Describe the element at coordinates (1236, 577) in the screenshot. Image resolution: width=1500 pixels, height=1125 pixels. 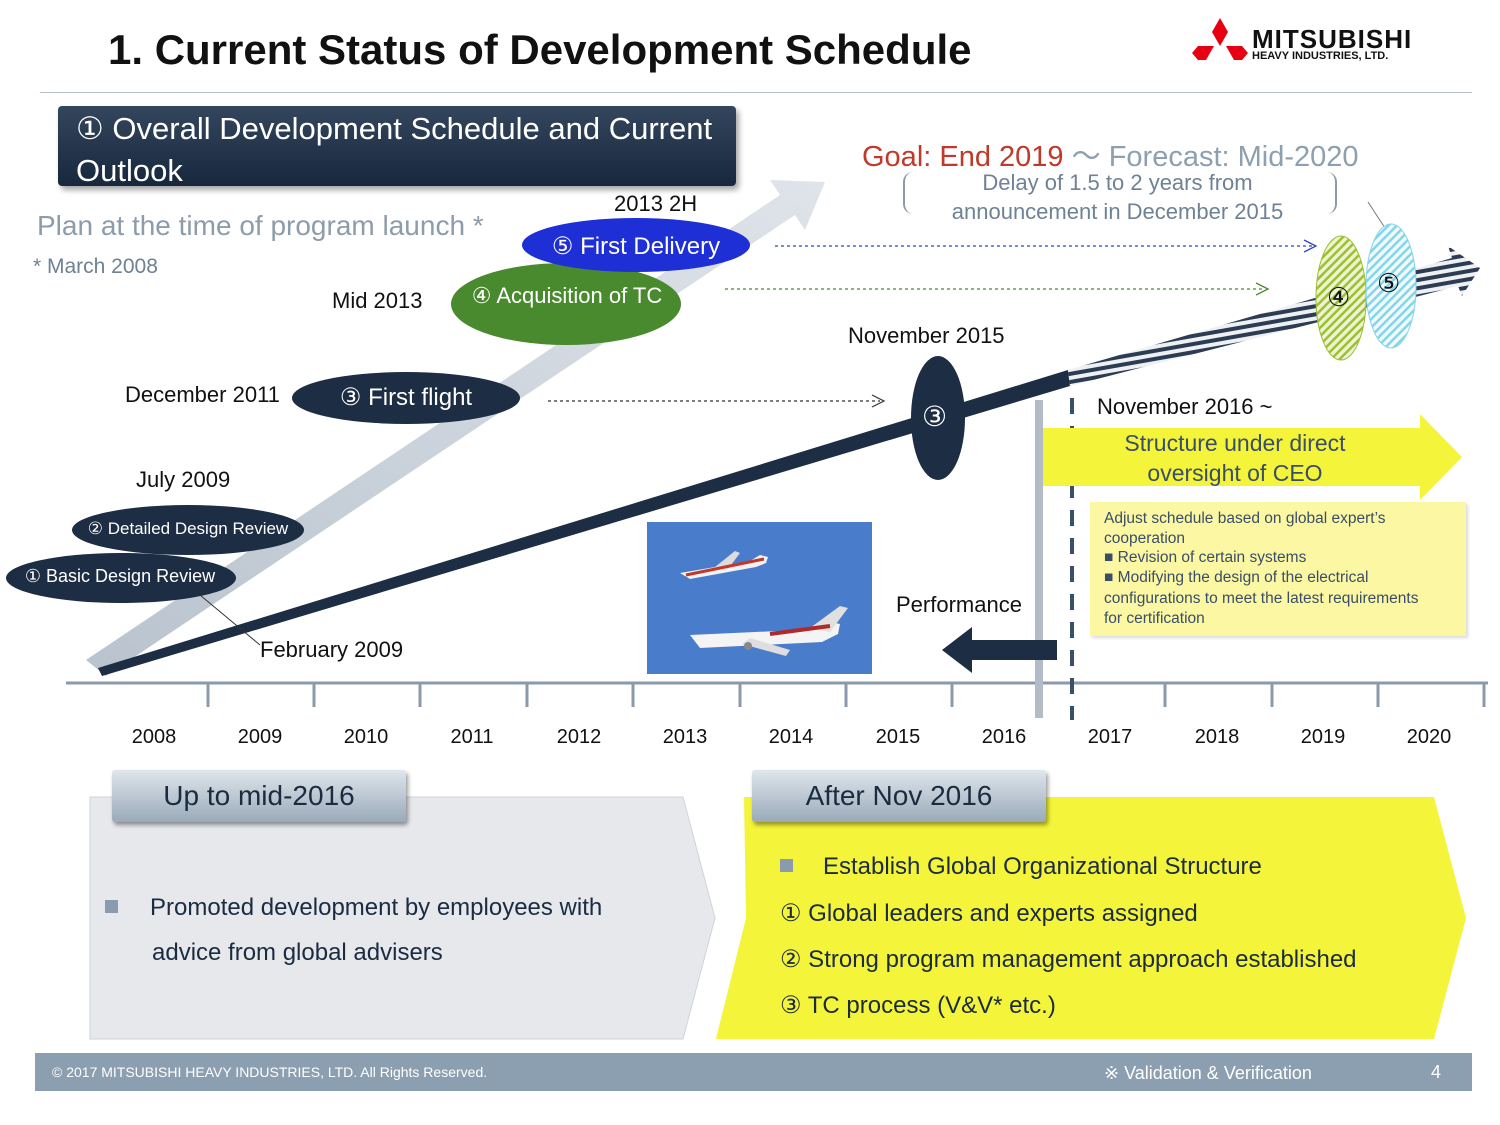
I see `adjust-line-4: ■ Modifying the design of the electrical` at that location.